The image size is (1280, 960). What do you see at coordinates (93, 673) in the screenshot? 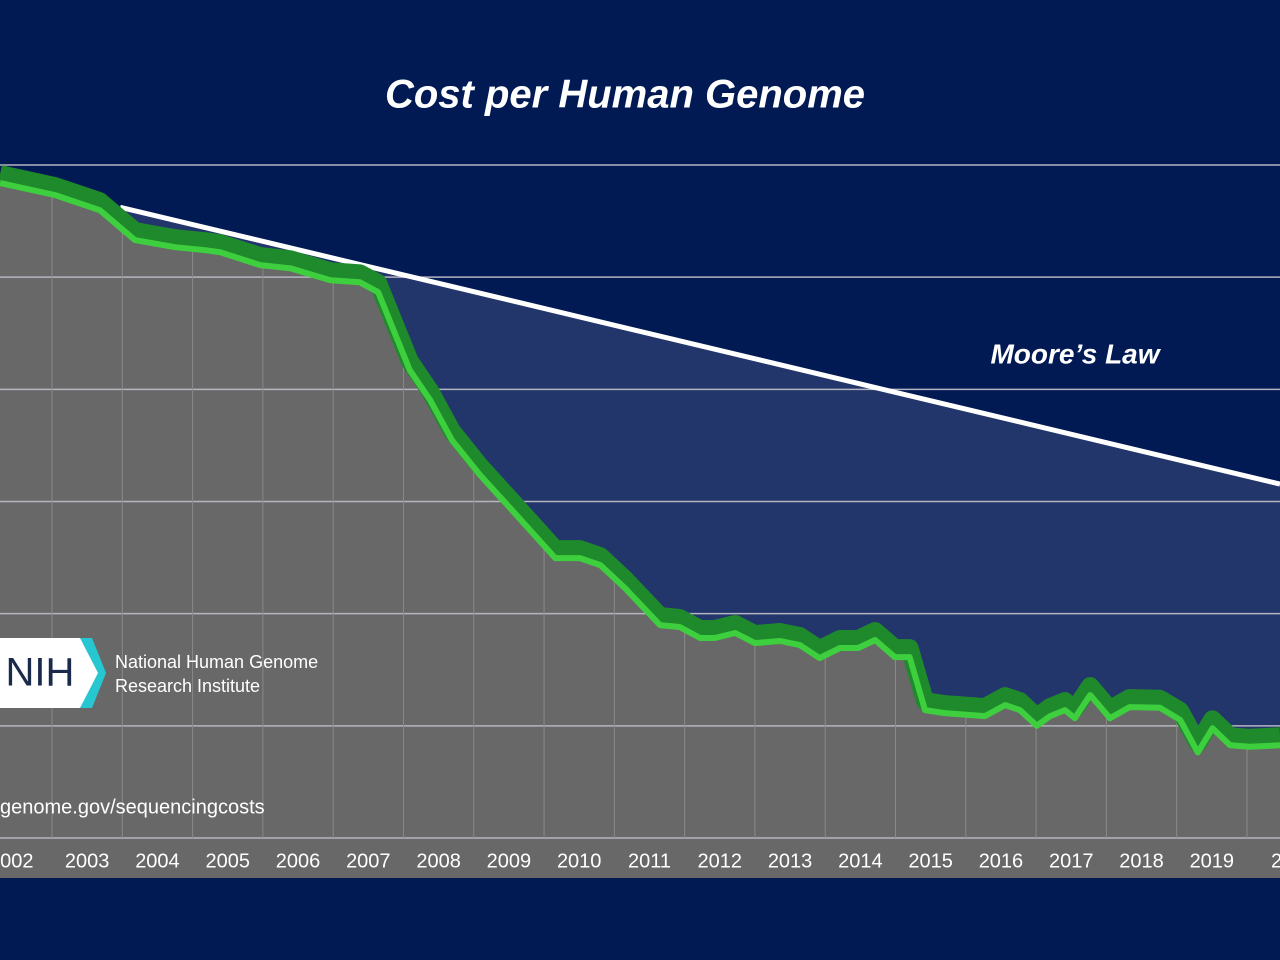
I see `logo-chevron` at bounding box center [93, 673].